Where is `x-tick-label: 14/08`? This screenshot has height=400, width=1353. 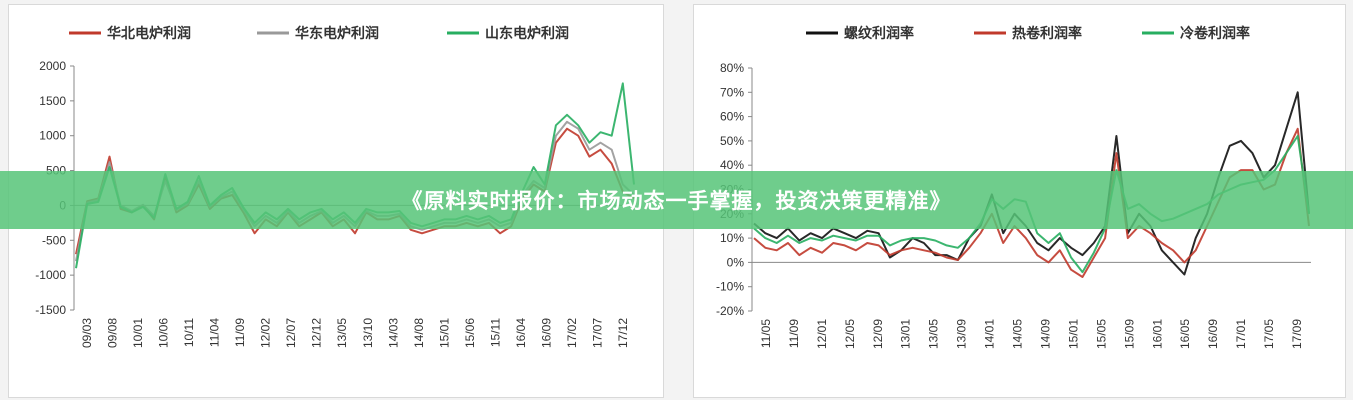 x-tick-label: 14/08 is located at coordinates (419, 333).